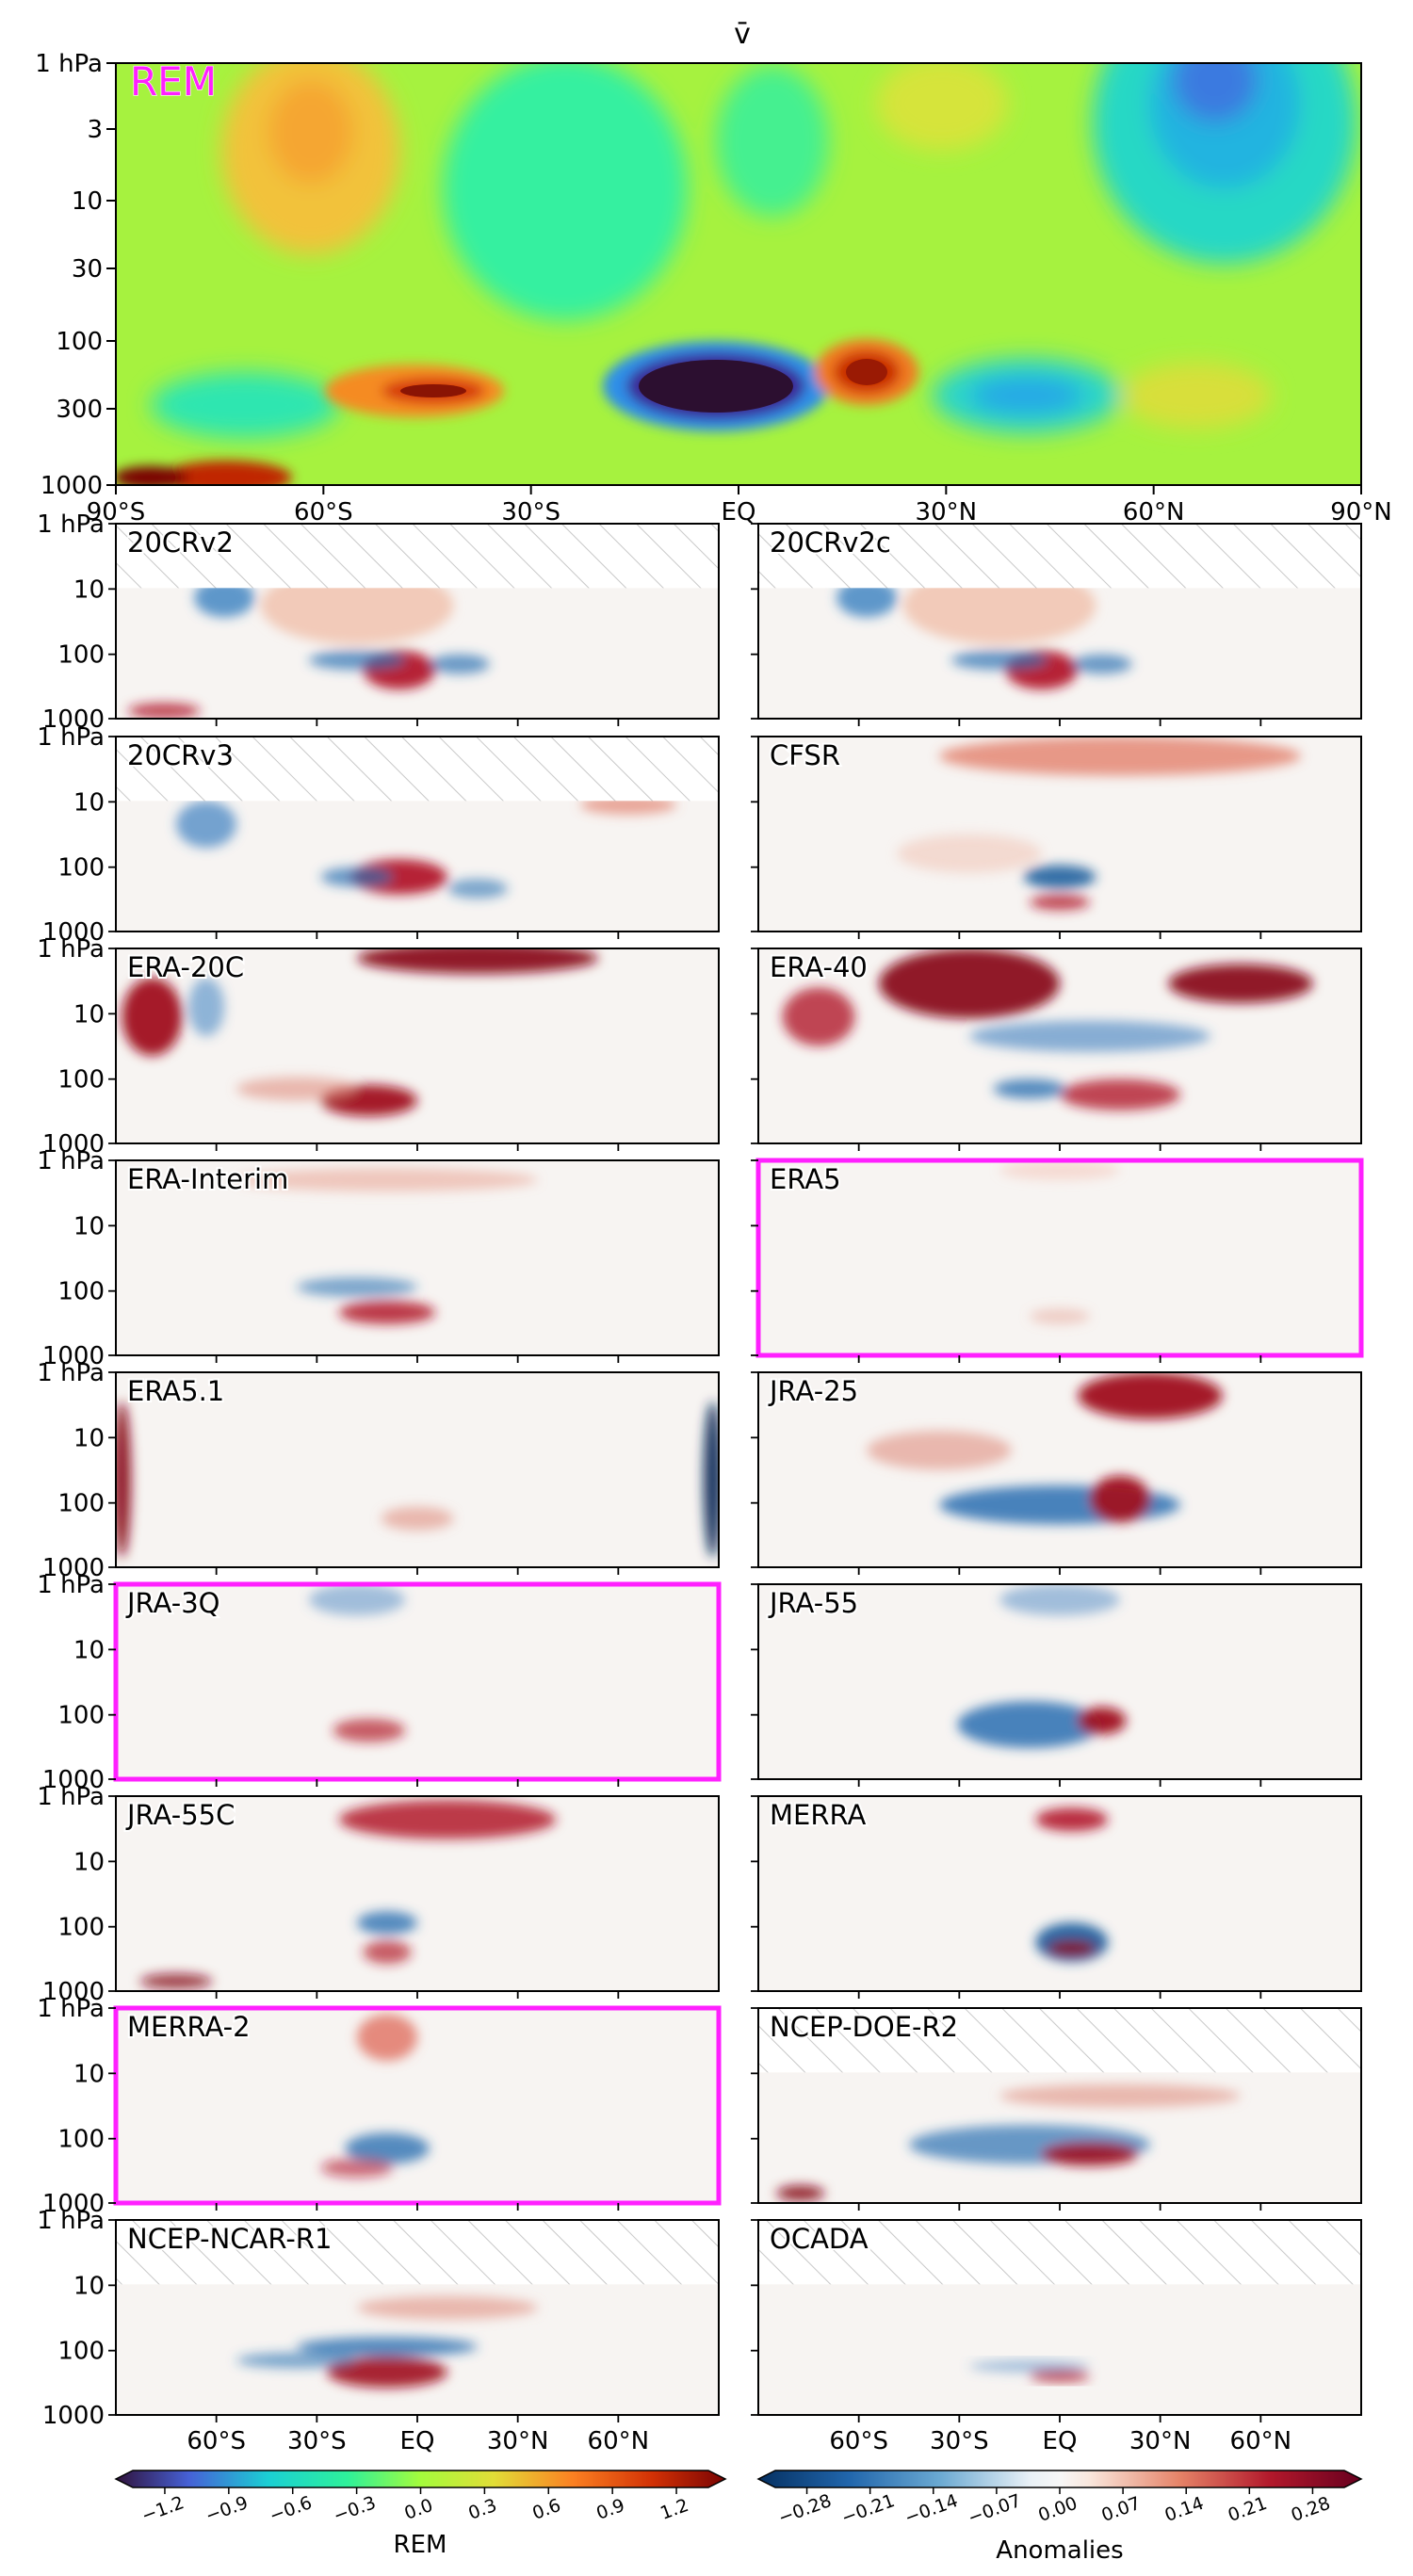 Image resolution: width=1413 pixels, height=2576 pixels. I want to click on rem-colorbar: −1.2 −0.9 −0.6 −0.3 0.0 0.3 0.6 0.9 1.2 REM, so click(420, 2514).